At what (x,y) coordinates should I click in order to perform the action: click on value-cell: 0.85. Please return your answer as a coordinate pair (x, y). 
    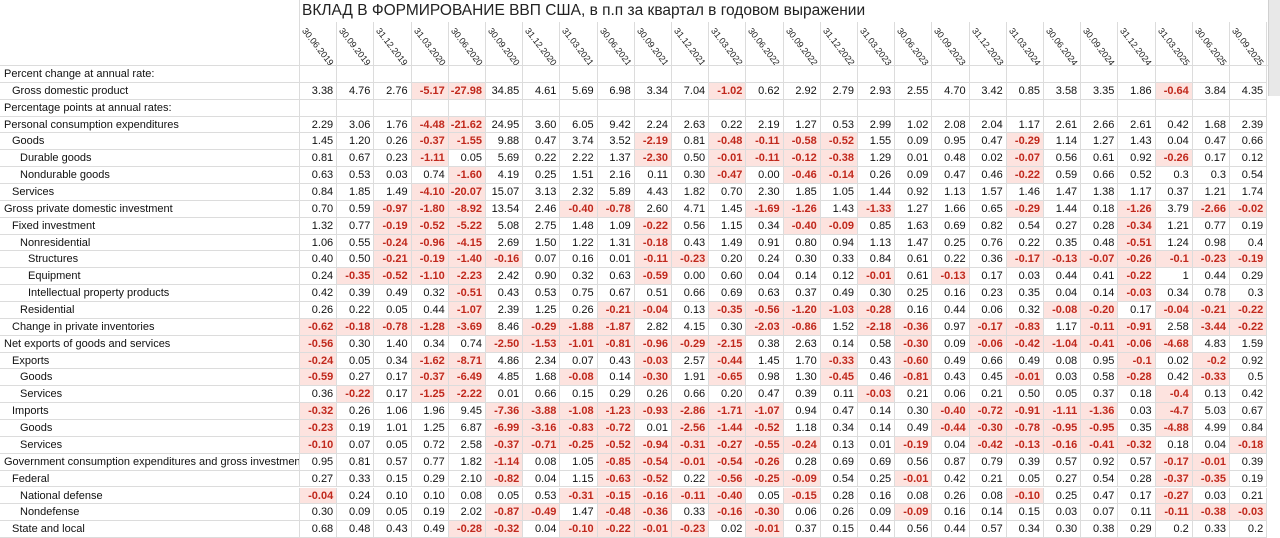
    Looking at the image, I should click on (1025, 91).